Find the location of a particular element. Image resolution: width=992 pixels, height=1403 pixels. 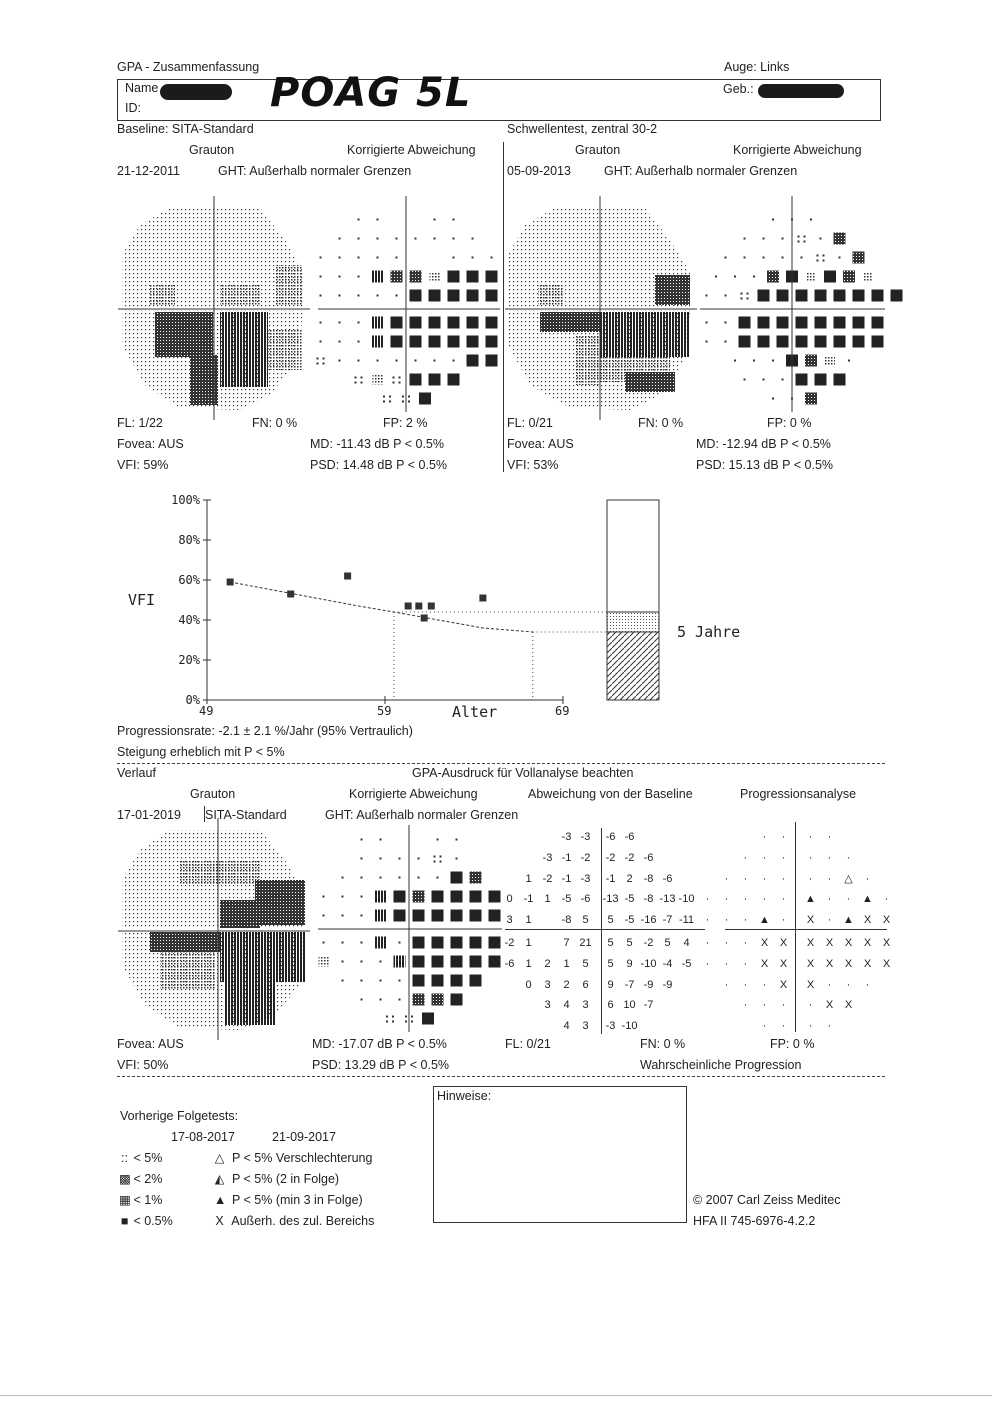

dev-grid-haxis is located at coordinates (605, 929).